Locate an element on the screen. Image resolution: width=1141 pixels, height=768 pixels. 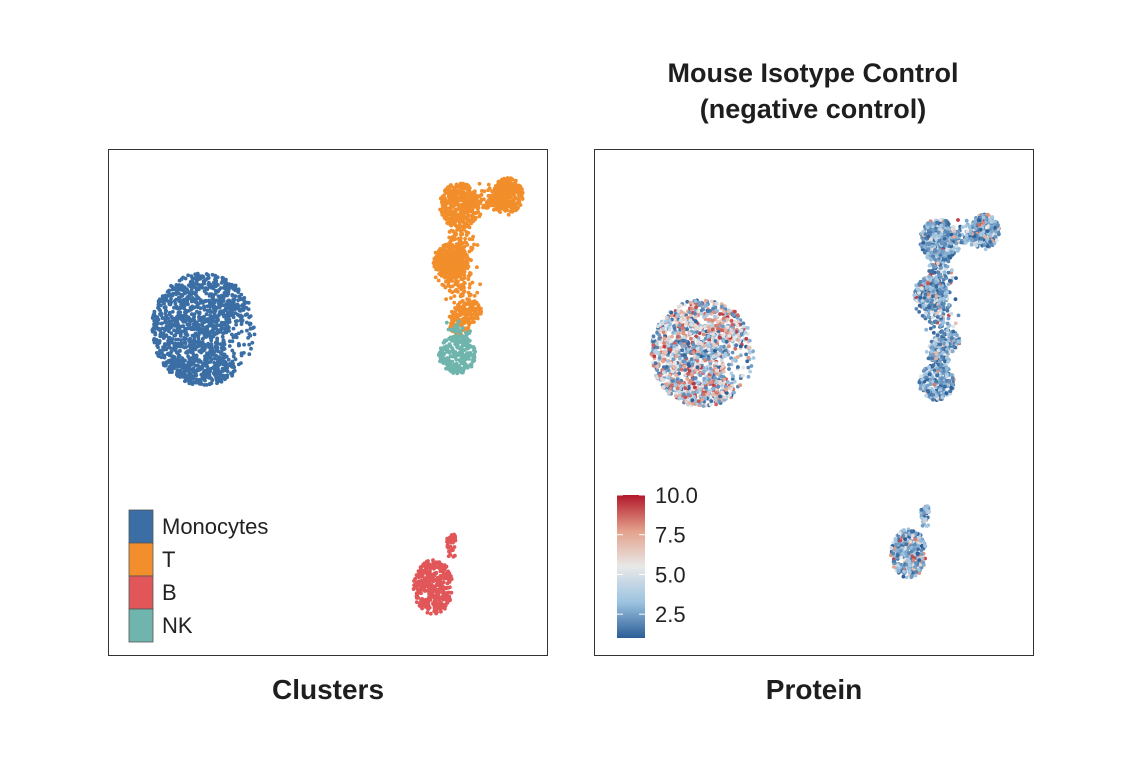
chart-title-line1: Mouse Isotype Control is located at coordinates (813, 73).